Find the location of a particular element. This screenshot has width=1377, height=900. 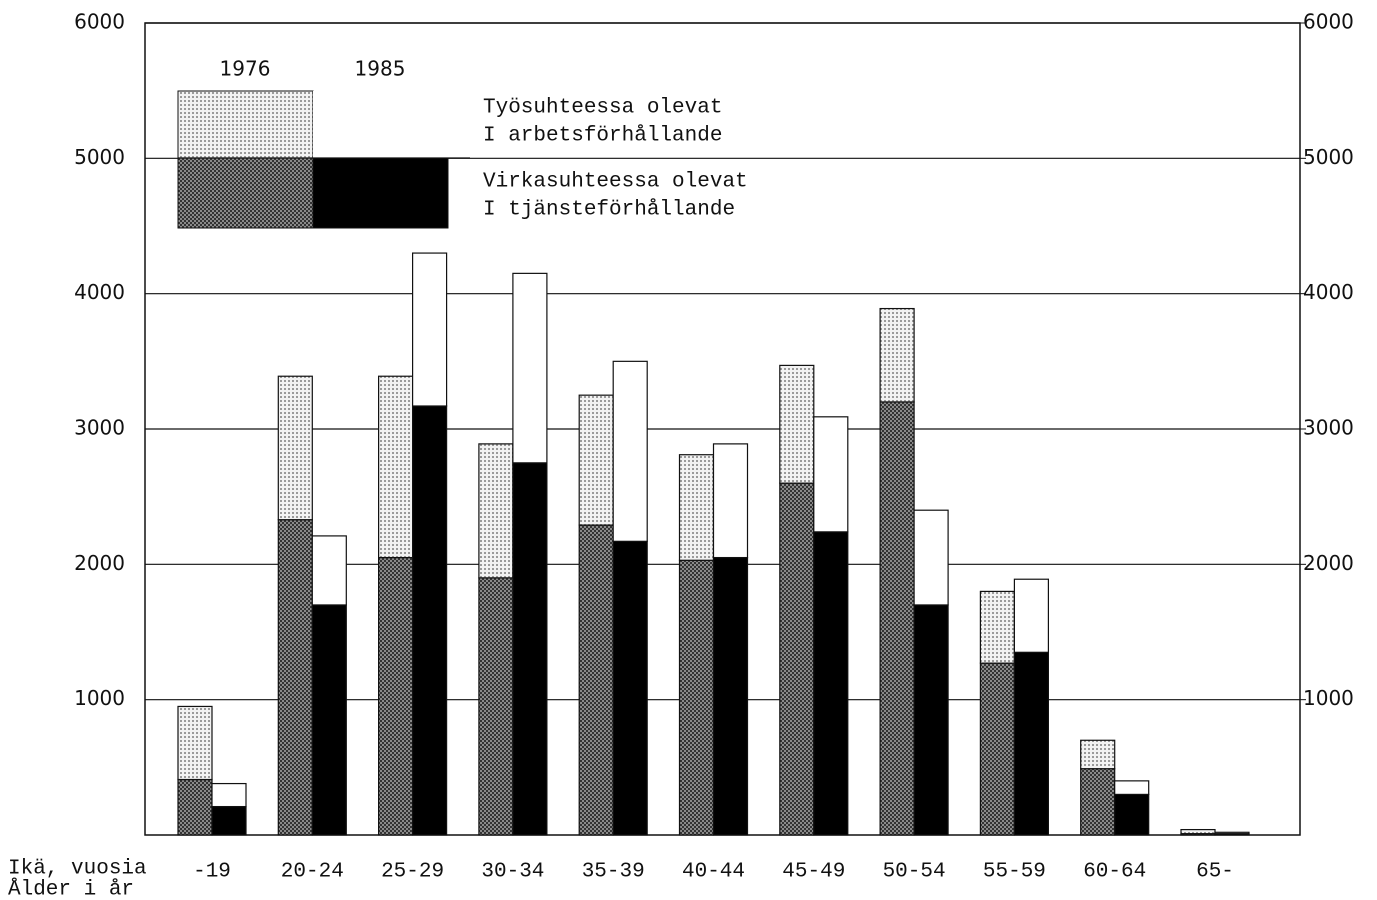

y2-tick-label: 2000 is located at coordinates (1328, 563).